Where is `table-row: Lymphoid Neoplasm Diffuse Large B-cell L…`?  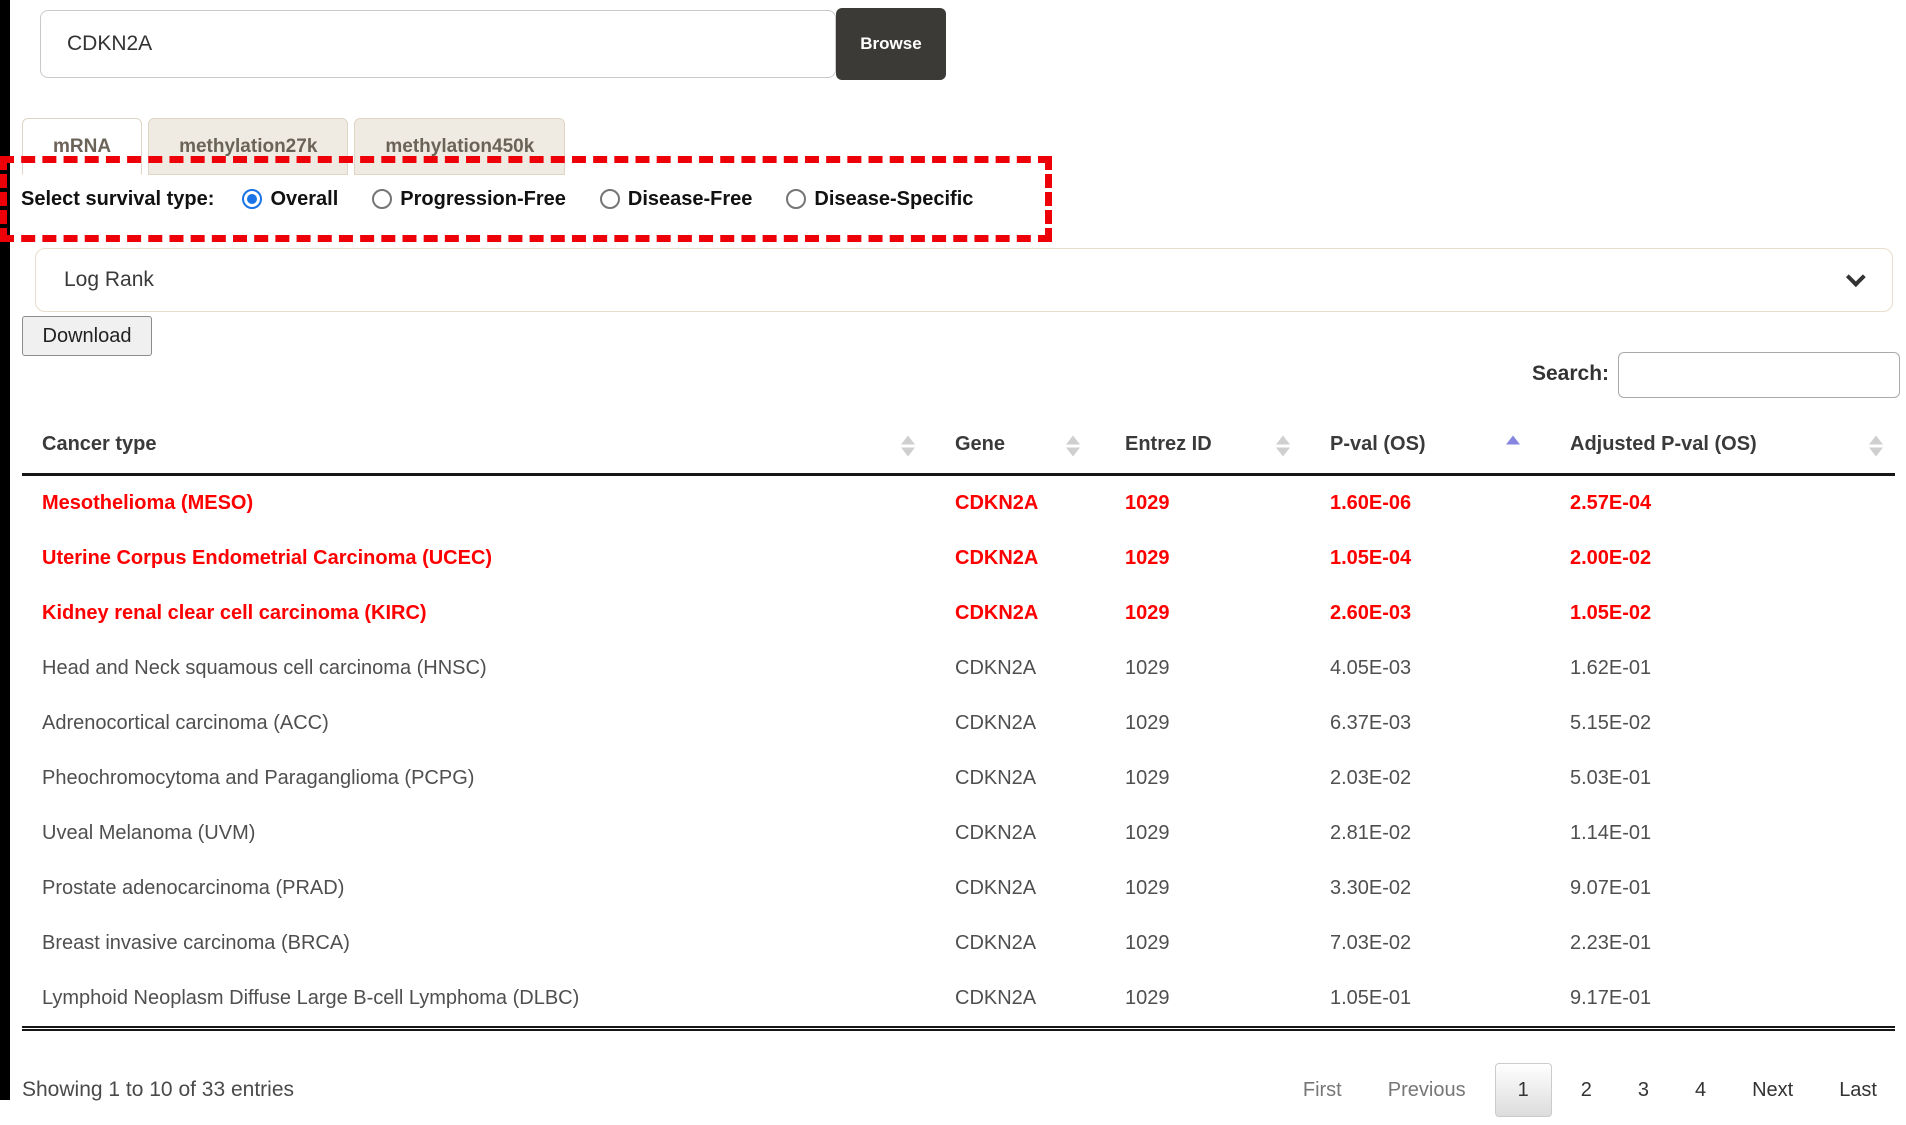
table-row: Lymphoid Neoplasm Diffuse Large B-cell L… is located at coordinates (958, 998).